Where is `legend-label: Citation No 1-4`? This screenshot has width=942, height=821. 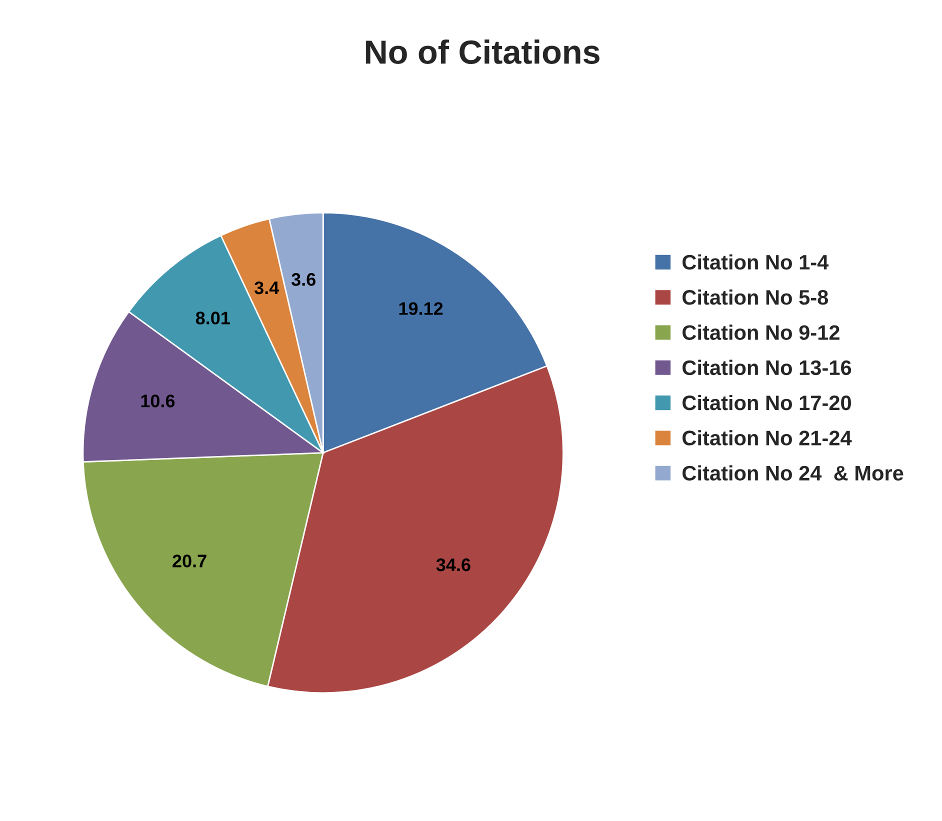
legend-label: Citation No 1-4 is located at coordinates (755, 262).